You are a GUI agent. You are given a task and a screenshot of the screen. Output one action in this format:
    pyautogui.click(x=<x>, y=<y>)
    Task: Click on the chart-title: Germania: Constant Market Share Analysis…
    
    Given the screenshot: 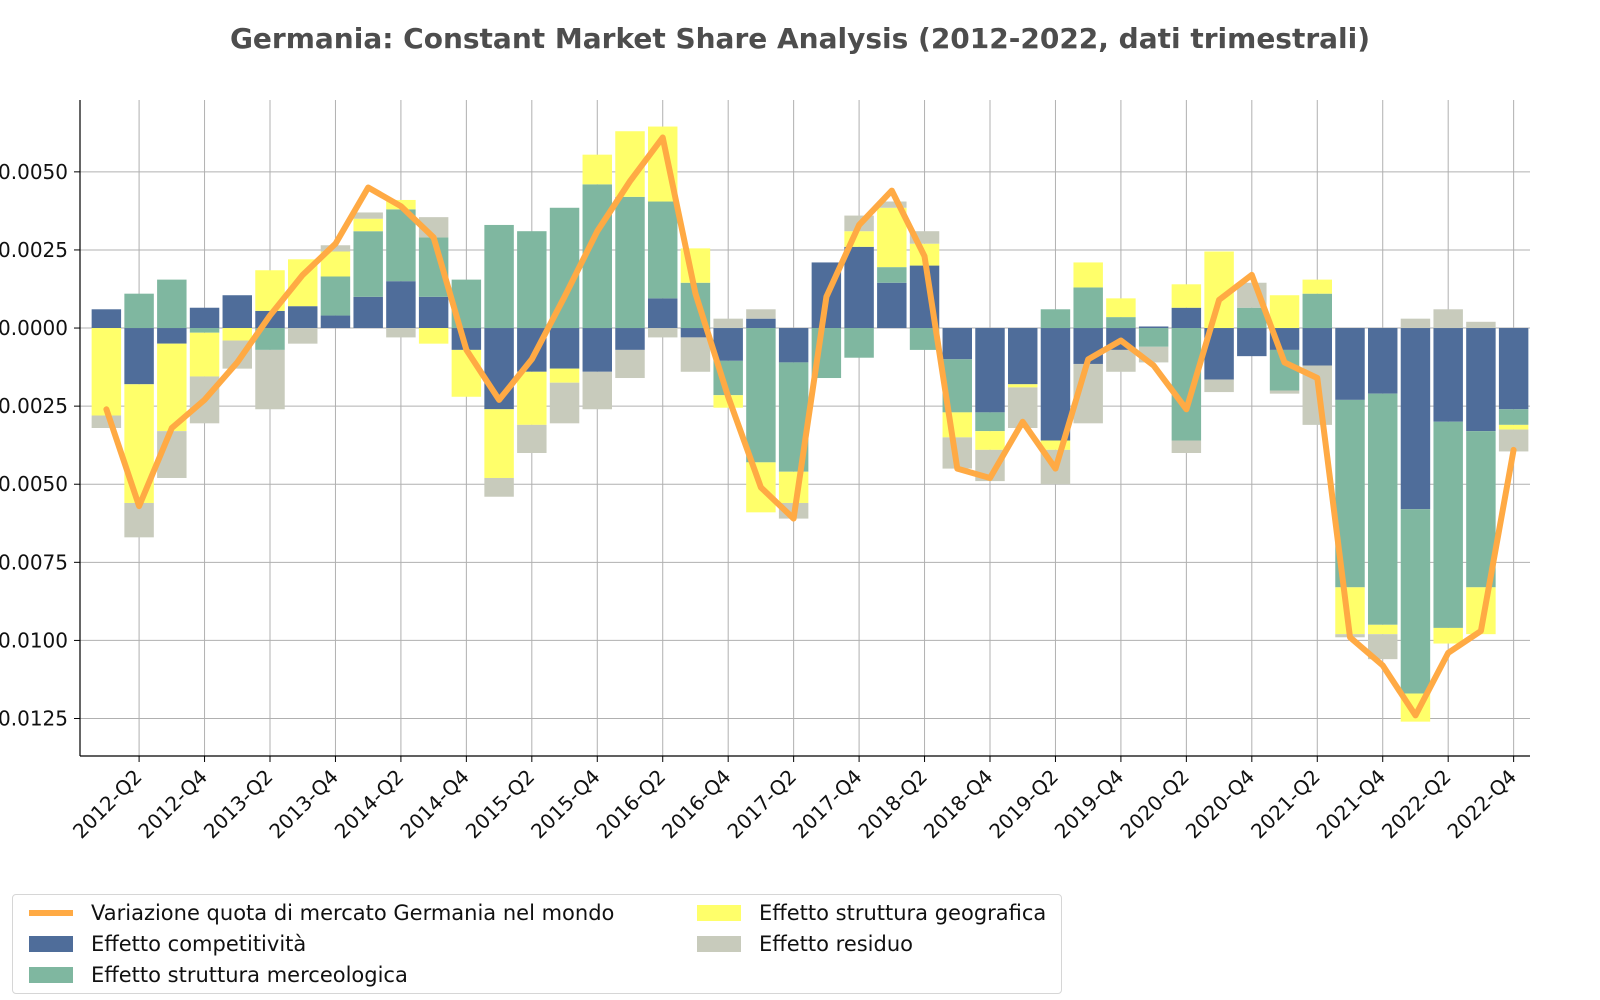 What is the action you would take?
    pyautogui.click(x=800, y=38)
    